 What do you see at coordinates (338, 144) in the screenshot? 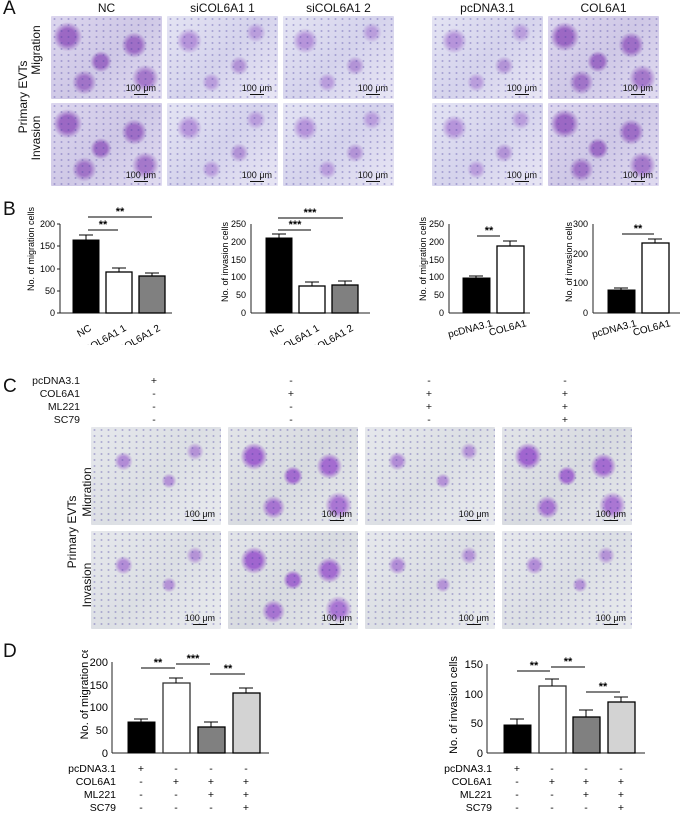
I see `micrograph-a-invasion-sicol6a1-2: 100 μm` at bounding box center [338, 144].